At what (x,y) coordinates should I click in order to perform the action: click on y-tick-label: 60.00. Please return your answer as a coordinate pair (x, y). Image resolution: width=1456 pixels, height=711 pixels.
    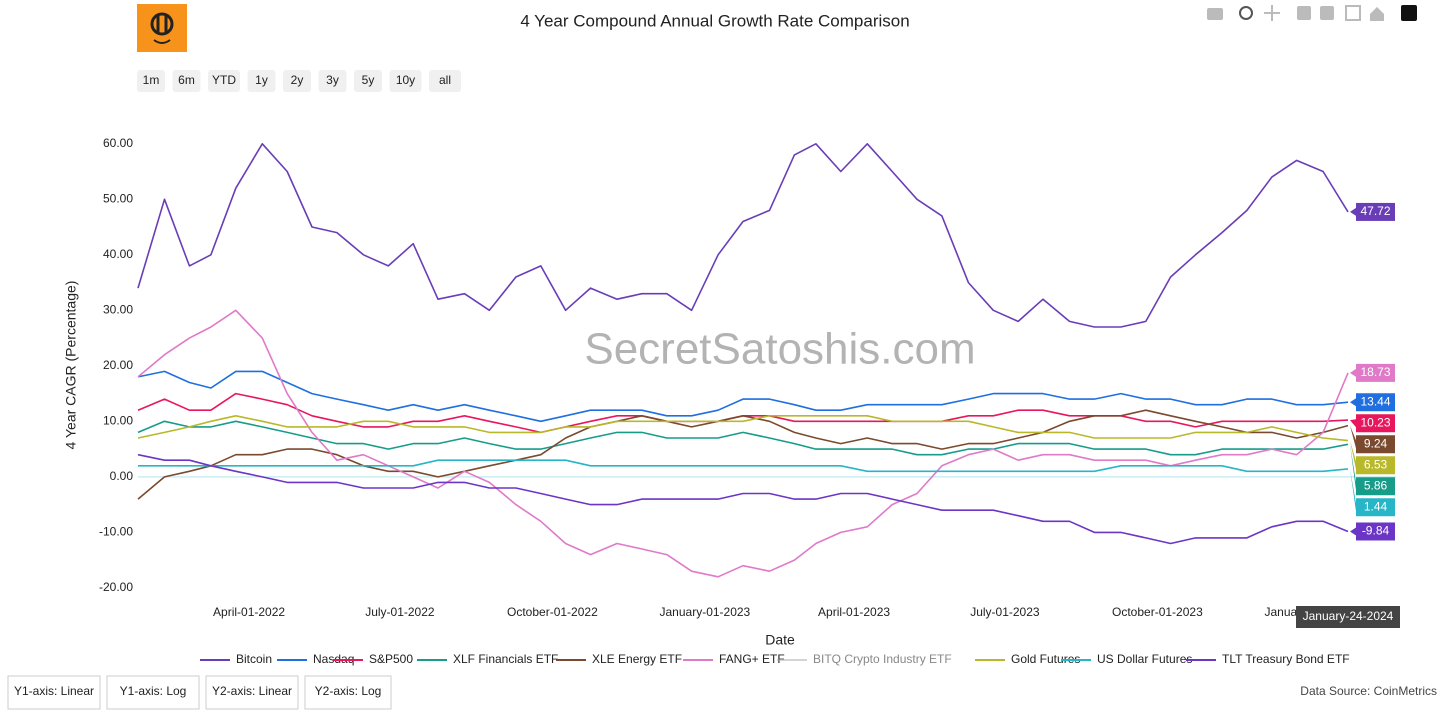
    Looking at the image, I should click on (118, 143).